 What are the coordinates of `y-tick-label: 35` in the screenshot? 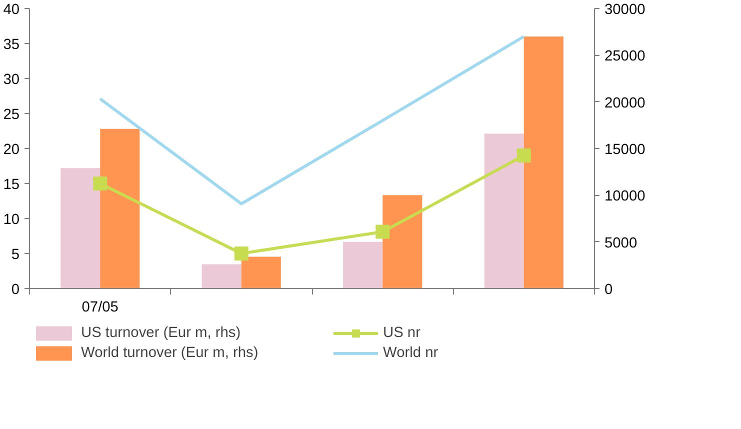 It's located at (11, 45).